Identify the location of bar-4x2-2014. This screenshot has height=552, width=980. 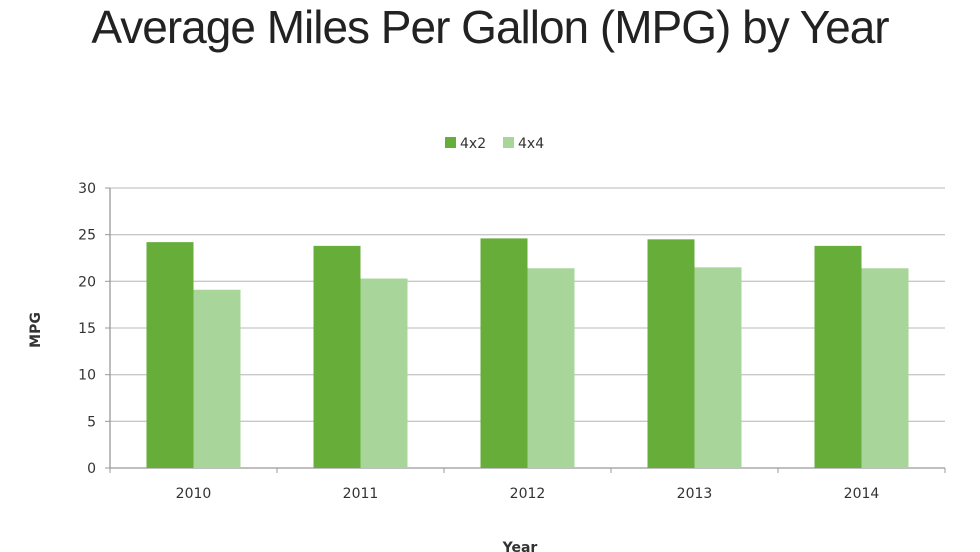
(838, 356).